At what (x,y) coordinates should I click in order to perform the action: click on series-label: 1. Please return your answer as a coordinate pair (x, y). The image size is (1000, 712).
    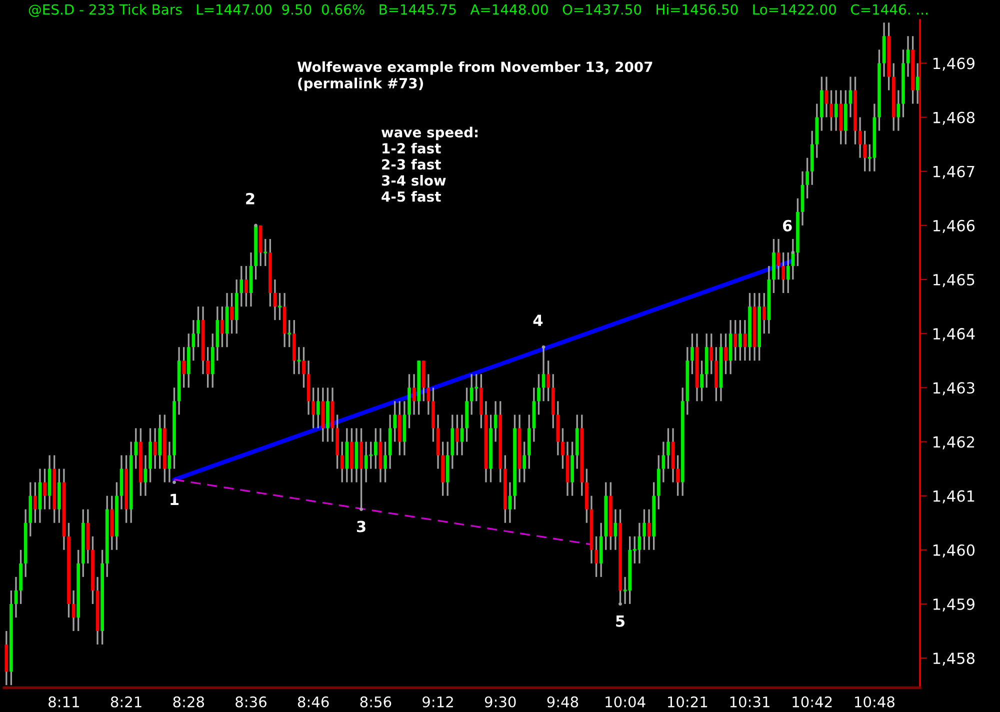
    Looking at the image, I should click on (174, 500).